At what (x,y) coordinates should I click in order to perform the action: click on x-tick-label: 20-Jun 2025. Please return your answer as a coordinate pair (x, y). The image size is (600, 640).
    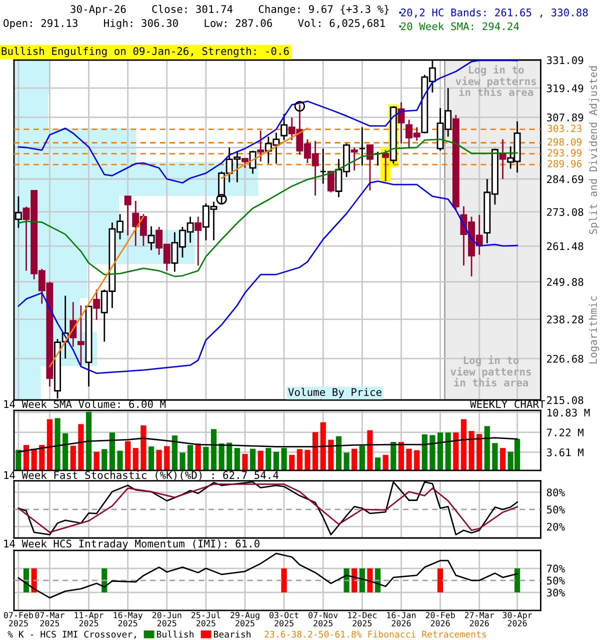
    Looking at the image, I should click on (167, 619).